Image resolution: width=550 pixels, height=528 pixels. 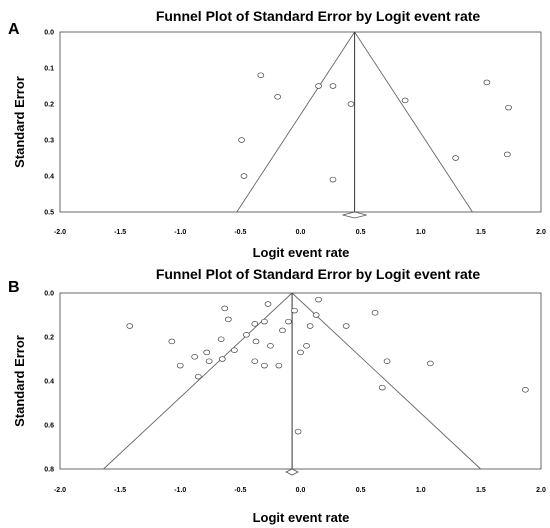 I want to click on panel-b-x-axis-label: Logit event rate, so click(x=301, y=517).